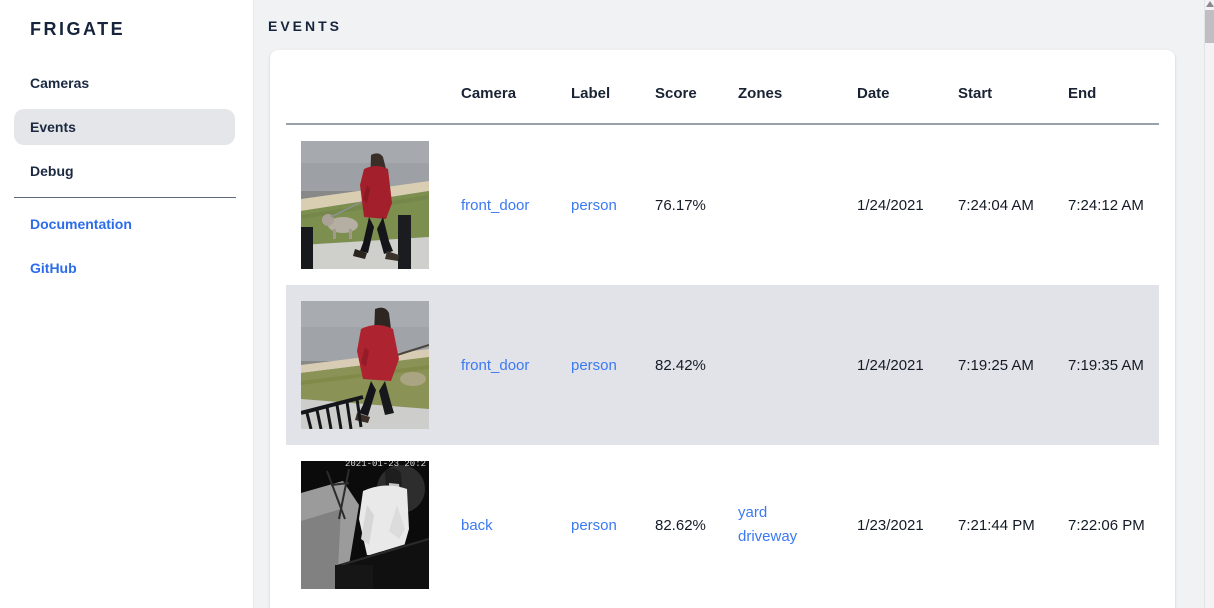 The height and width of the screenshot is (608, 1214). I want to click on sidebar-link-documentation: Documentation, so click(124, 224).